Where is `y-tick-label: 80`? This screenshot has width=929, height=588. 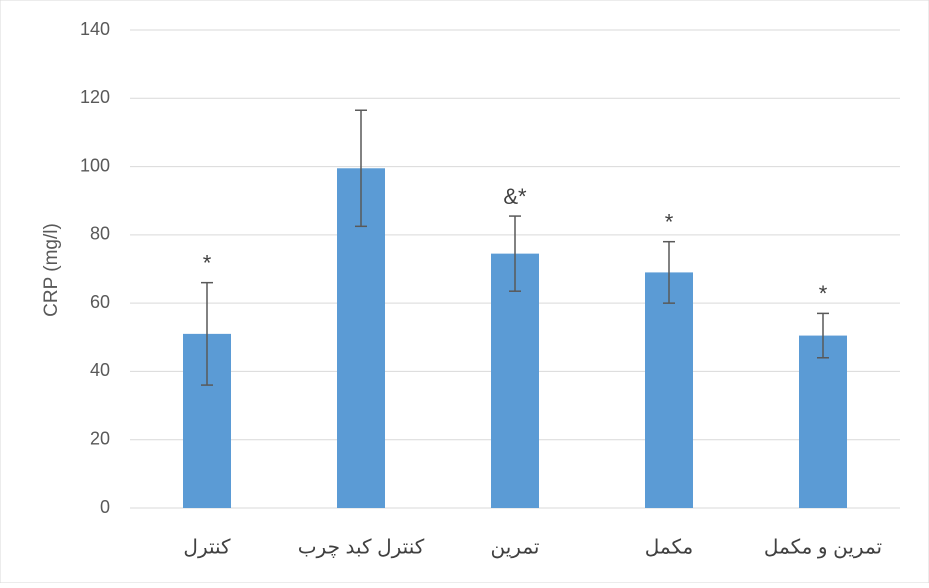 y-tick-label: 80 is located at coordinates (100, 234).